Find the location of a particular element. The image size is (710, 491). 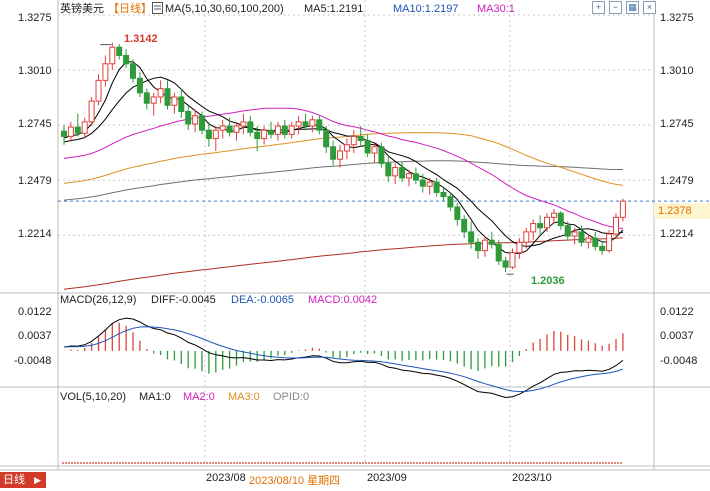

period-tag: 【日线】 is located at coordinates (130, 9).